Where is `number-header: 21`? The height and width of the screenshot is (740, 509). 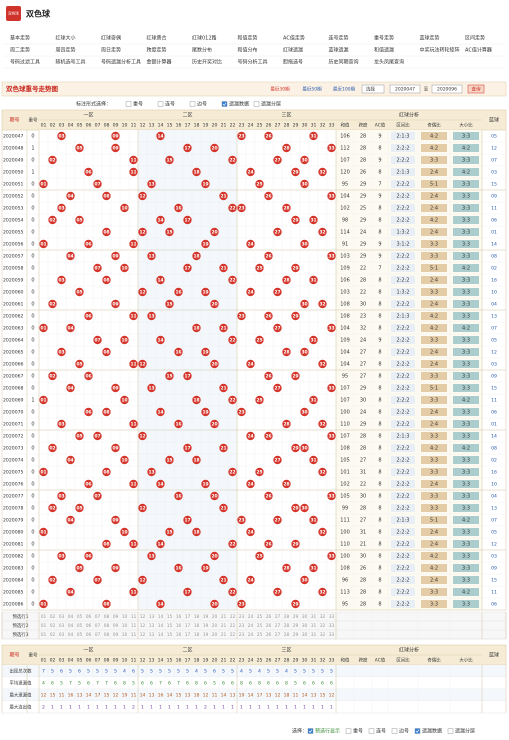 number-header: 21 is located at coordinates (224, 661).